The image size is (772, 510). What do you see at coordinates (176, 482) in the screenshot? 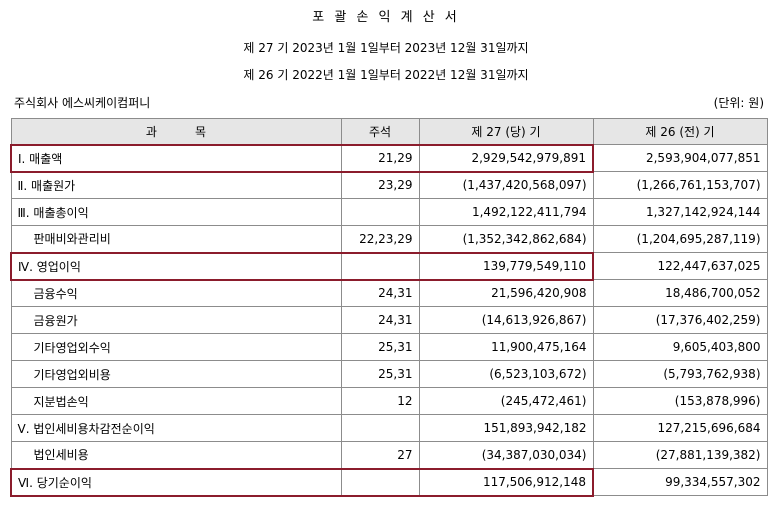
I see `row-item: Ⅵ. 당기순이익` at bounding box center [176, 482].